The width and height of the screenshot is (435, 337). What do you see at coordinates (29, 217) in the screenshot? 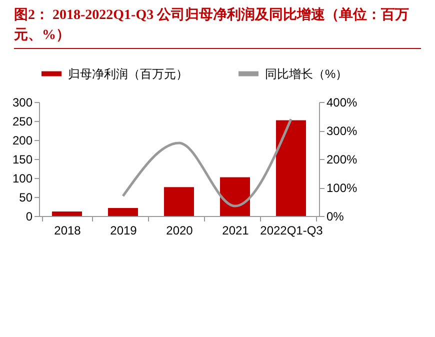
I see `y-tick-label: 0` at bounding box center [29, 217].